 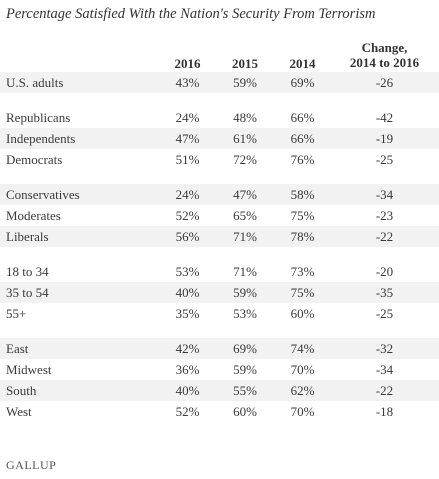 I want to click on header-2014: 2014, so click(x=302, y=63).